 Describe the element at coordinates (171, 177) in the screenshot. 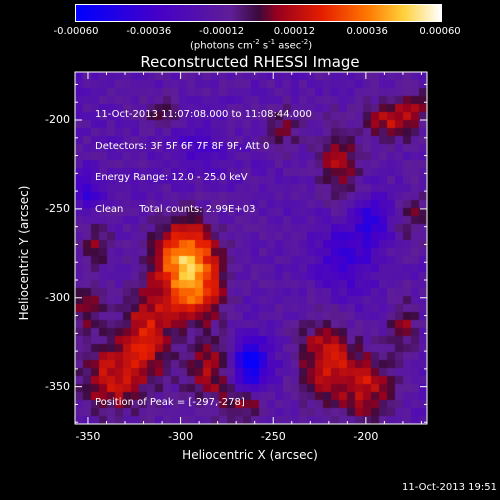

I see `energy-range: Energy Range: 12.0 - 25.0 keV` at that location.